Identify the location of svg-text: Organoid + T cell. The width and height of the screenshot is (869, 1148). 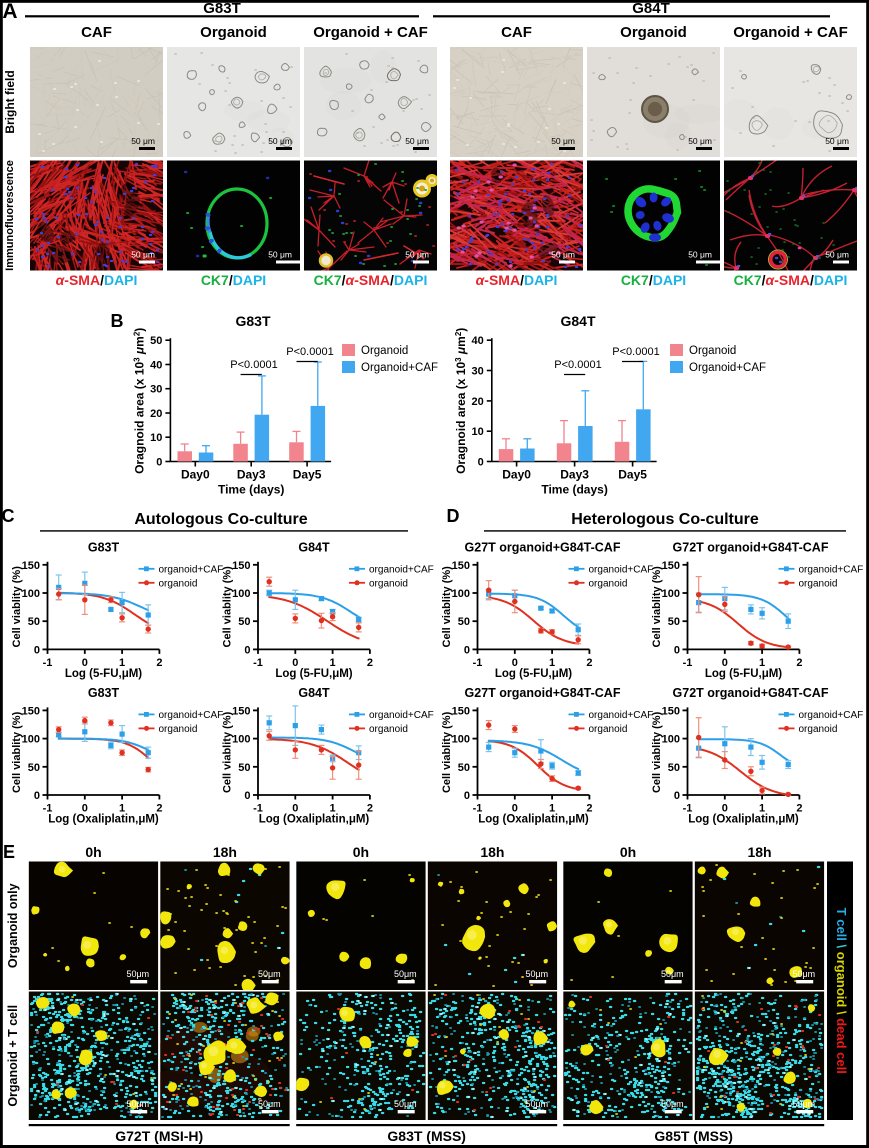
(13, 1056).